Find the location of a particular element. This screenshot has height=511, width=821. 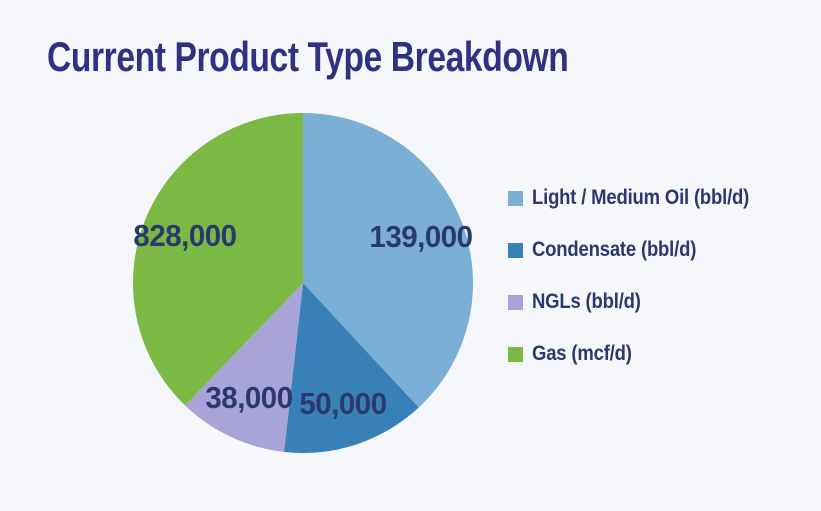

legend-item: Light / Medium Oil (bbl/d) is located at coordinates (643, 198).